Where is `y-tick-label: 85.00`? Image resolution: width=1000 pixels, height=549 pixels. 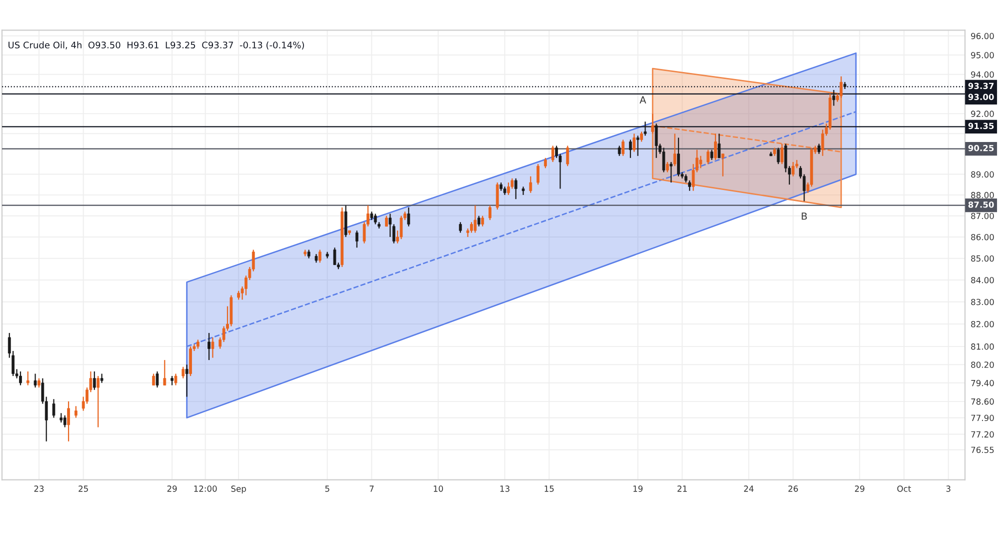
y-tick-label: 85.00 is located at coordinates (982, 258).